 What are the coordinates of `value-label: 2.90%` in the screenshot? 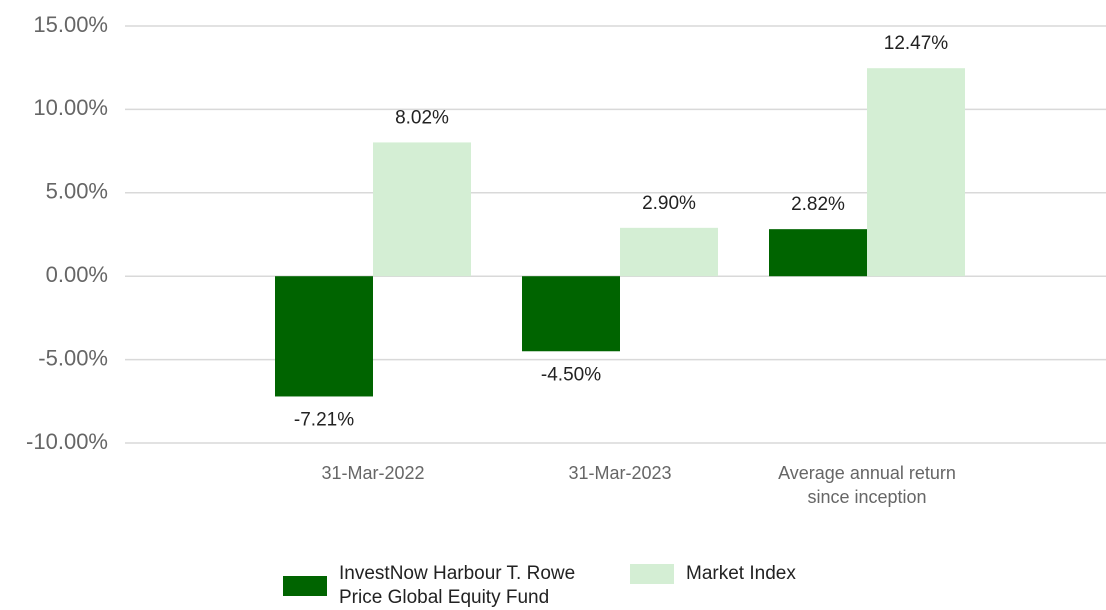 It's located at (669, 203).